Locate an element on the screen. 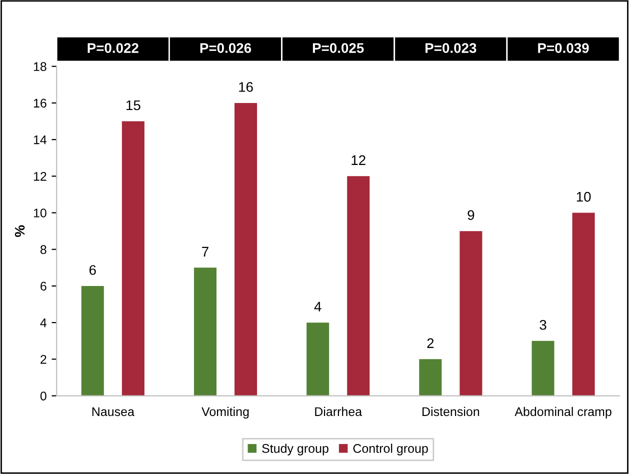  text: P=0.023 is located at coordinates (451, 48).